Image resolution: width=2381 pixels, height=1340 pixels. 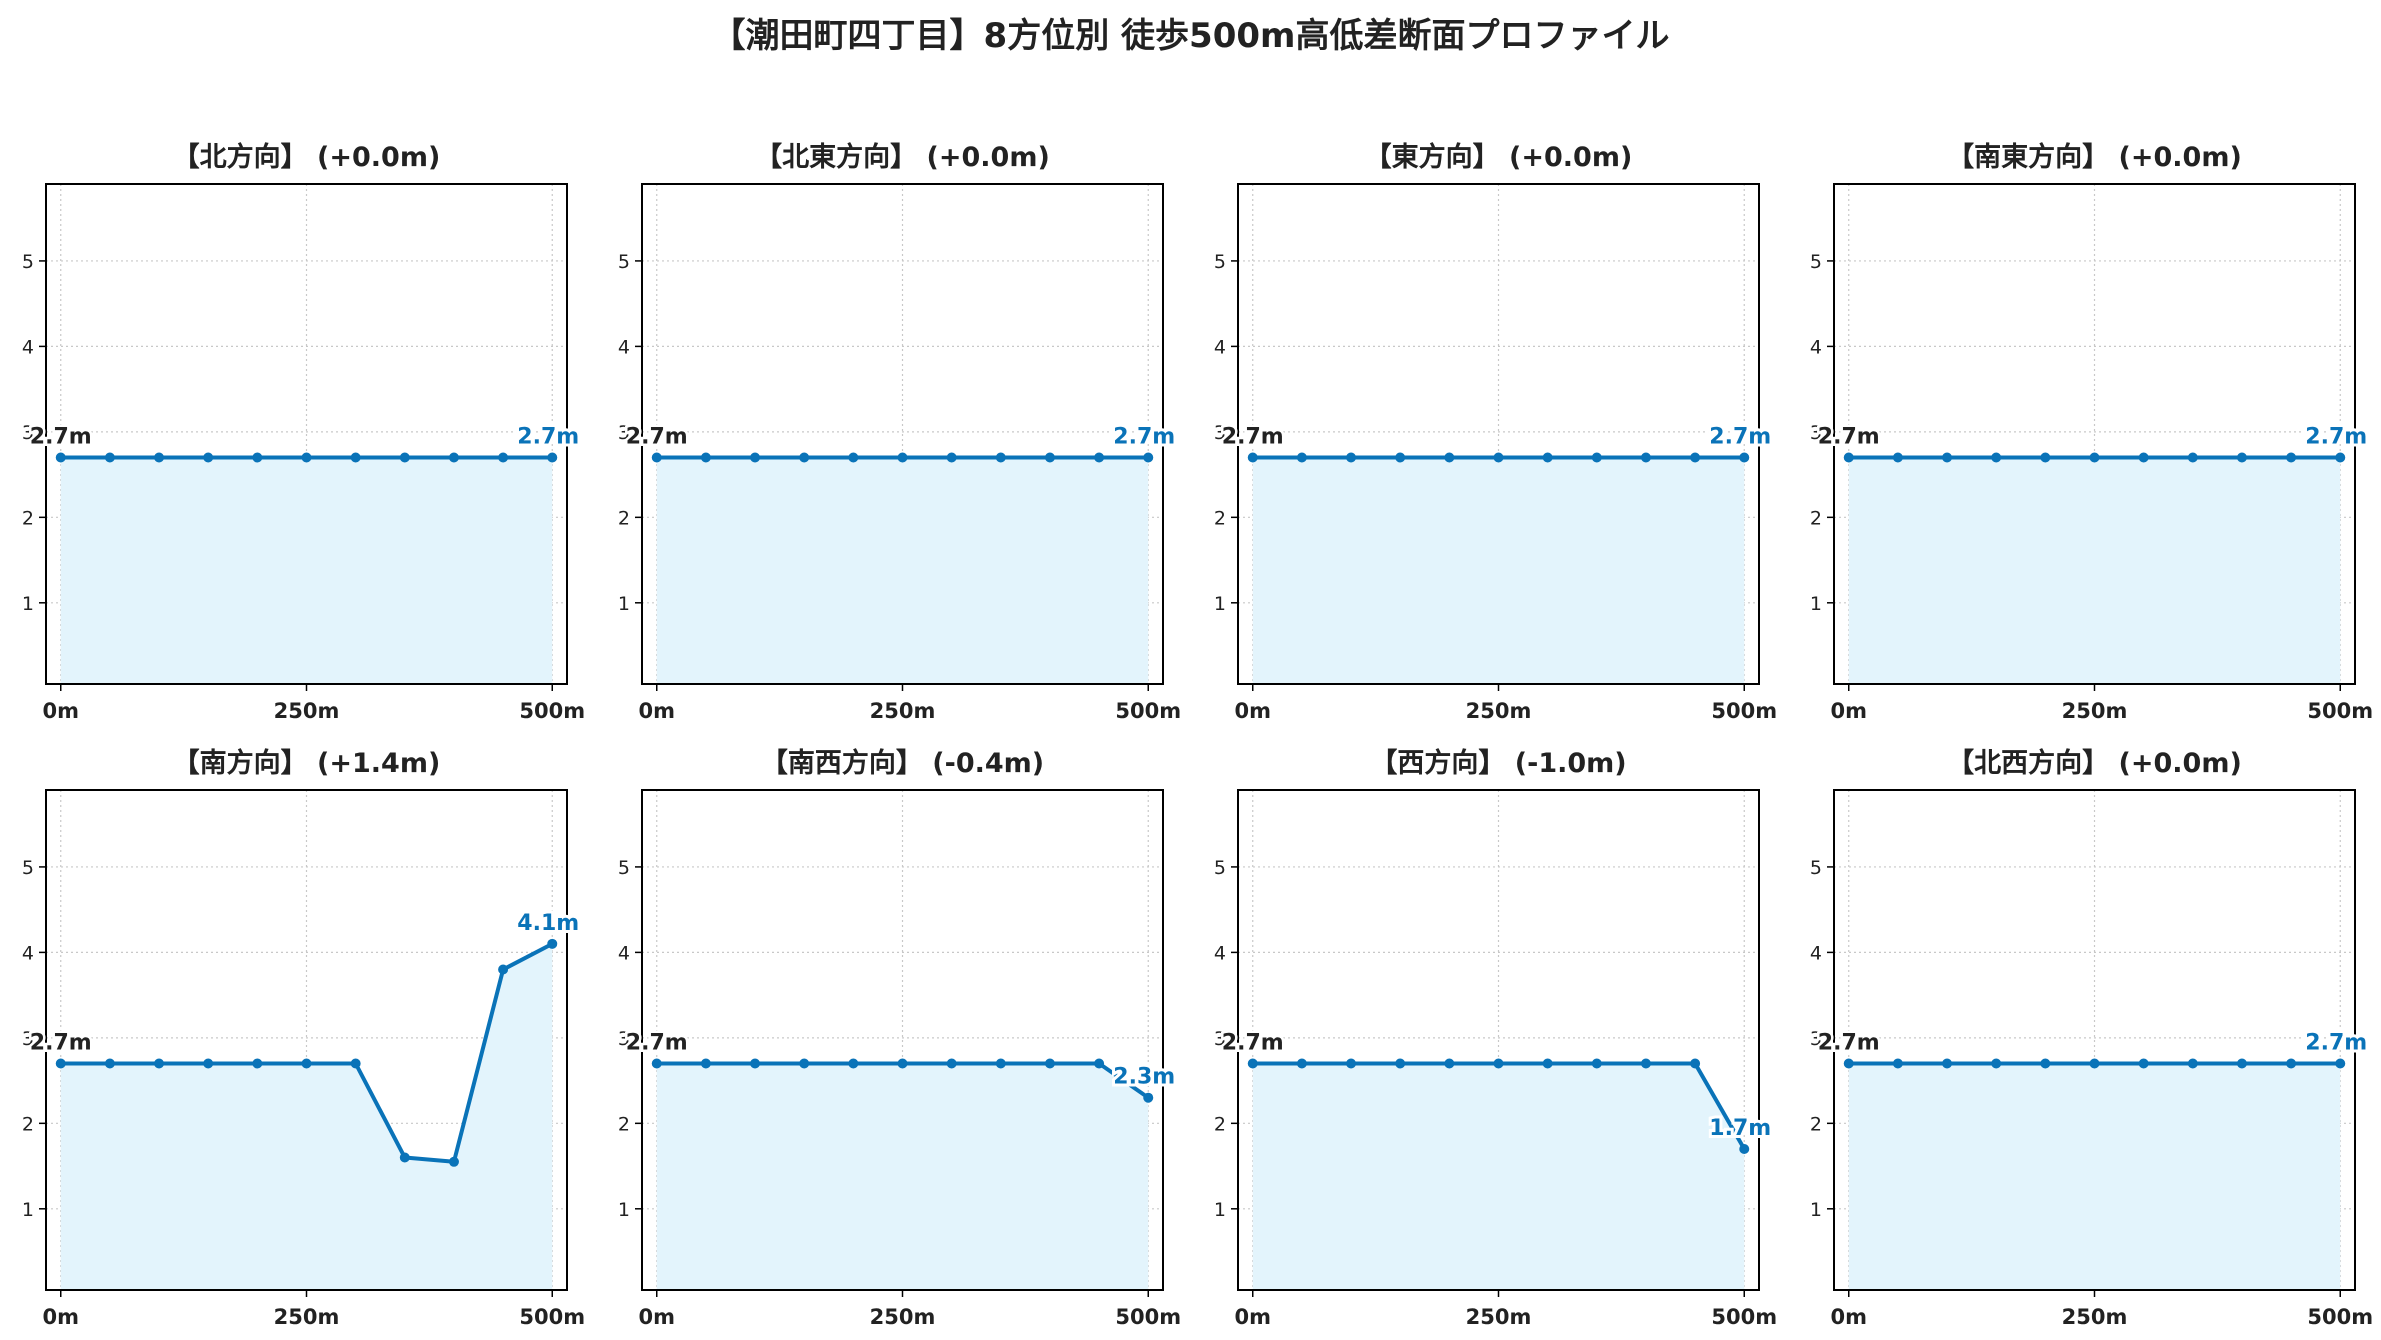 I want to click on chart-panel: 【南方向】 (+1.4m) 1 2 3 4 5 0m 250m 500m 2.7m 4.1m, so click(x=303, y=1038).